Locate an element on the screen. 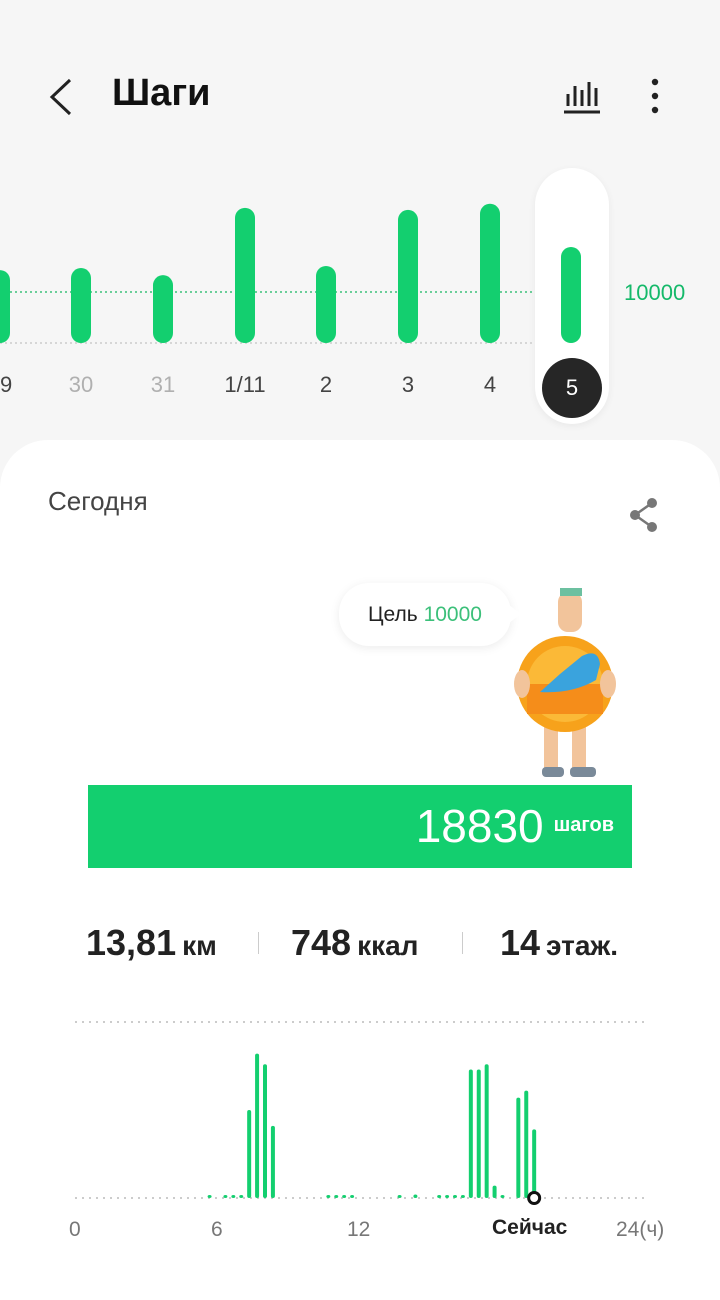  share-icon is located at coordinates (643, 515).